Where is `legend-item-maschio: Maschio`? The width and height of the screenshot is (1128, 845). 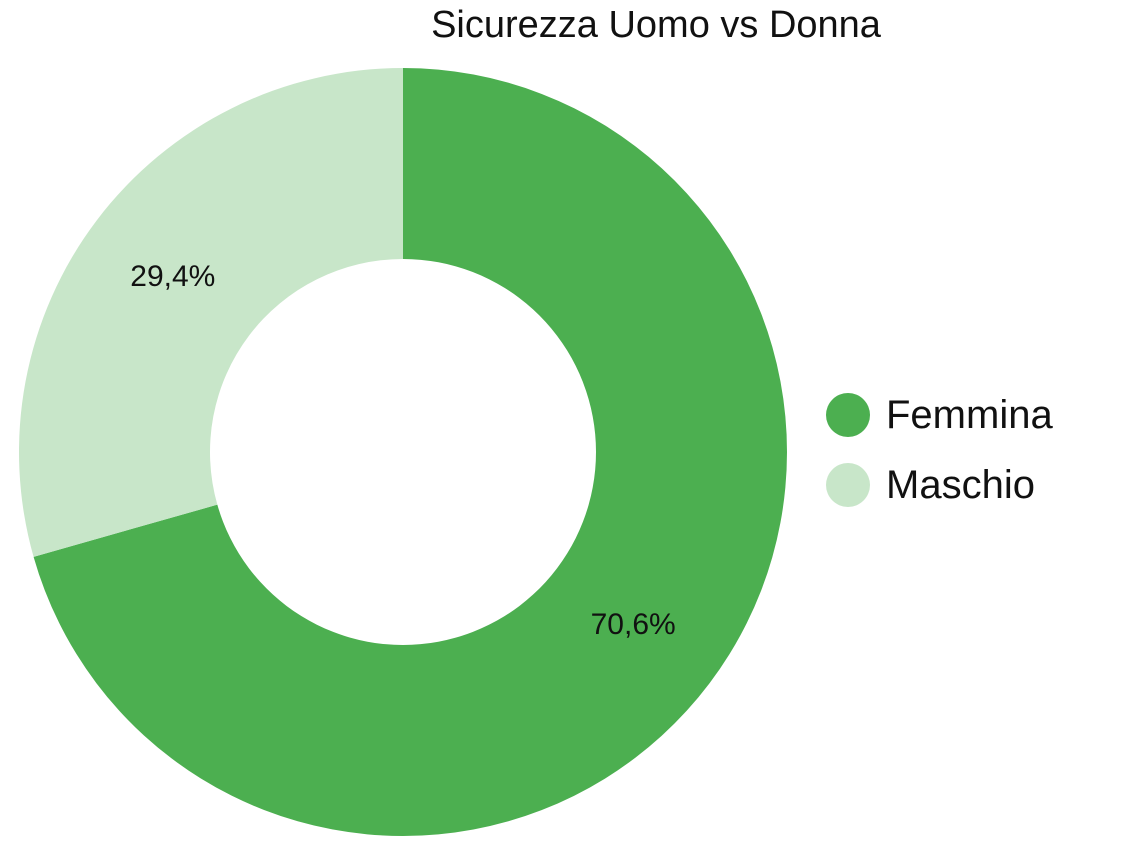 legend-item-maschio: Maschio is located at coordinates (939, 485).